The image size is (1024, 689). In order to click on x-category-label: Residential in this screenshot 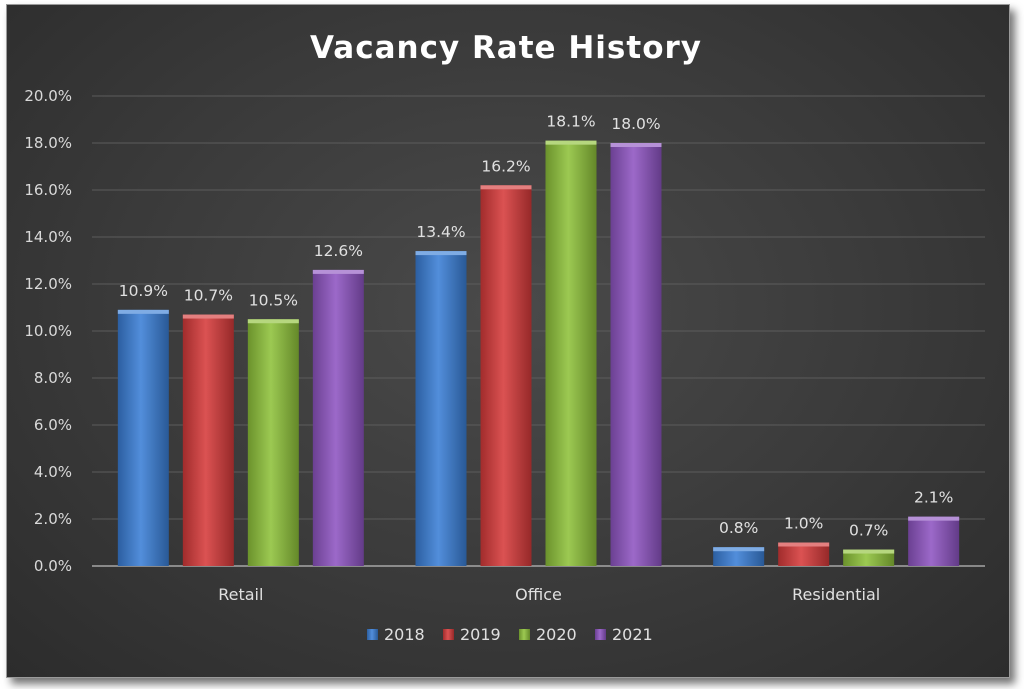, I will do `click(836, 594)`.